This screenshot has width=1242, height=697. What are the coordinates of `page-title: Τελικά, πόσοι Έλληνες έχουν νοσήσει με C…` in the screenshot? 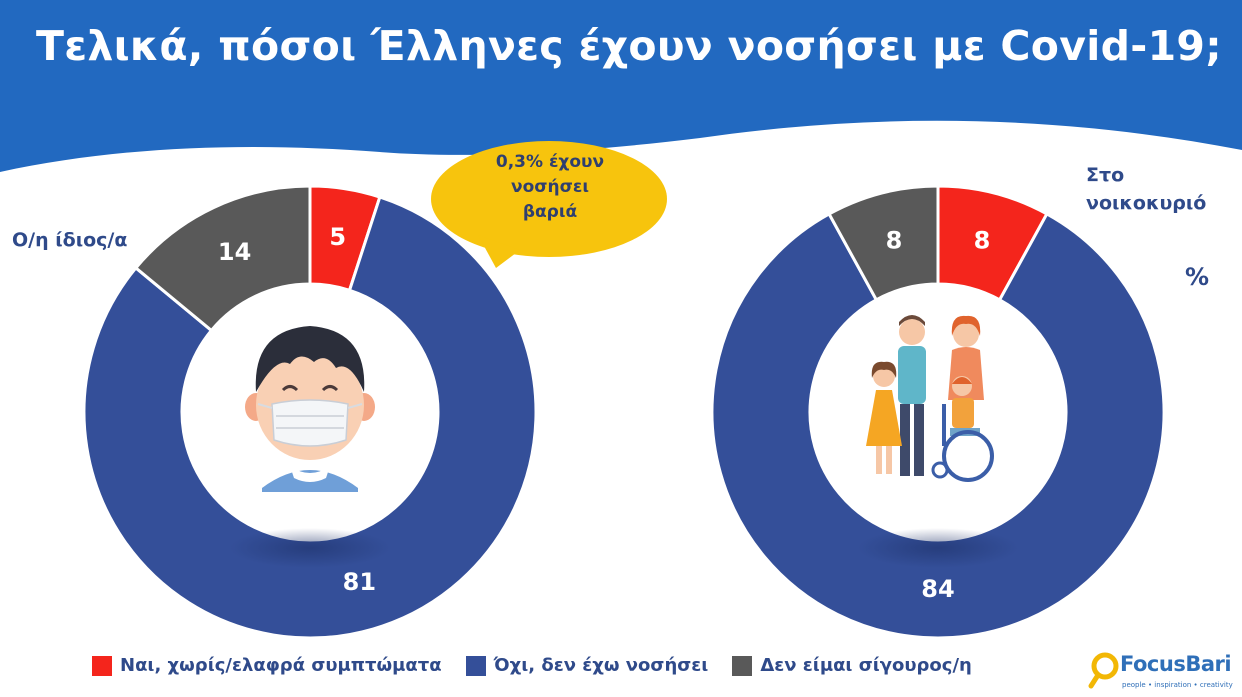 It's located at (629, 46).